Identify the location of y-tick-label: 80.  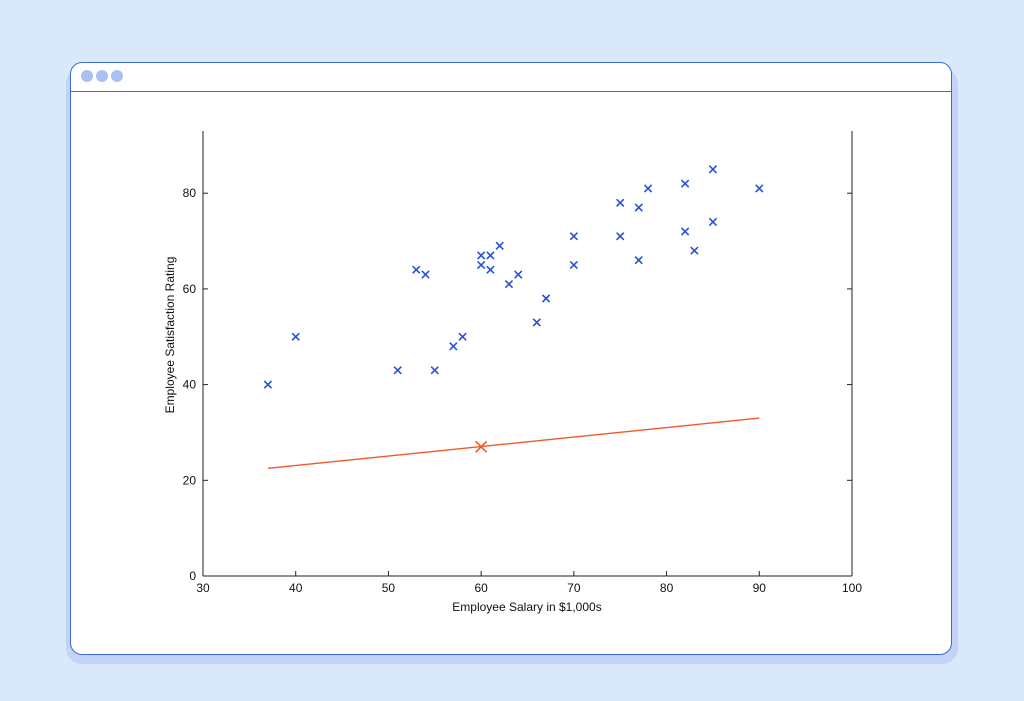
(190, 193).